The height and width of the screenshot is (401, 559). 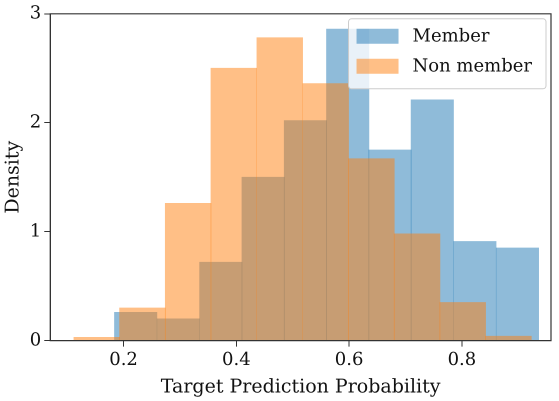 What do you see at coordinates (236, 359) in the screenshot?
I see `x-tick-label: 0.4` at bounding box center [236, 359].